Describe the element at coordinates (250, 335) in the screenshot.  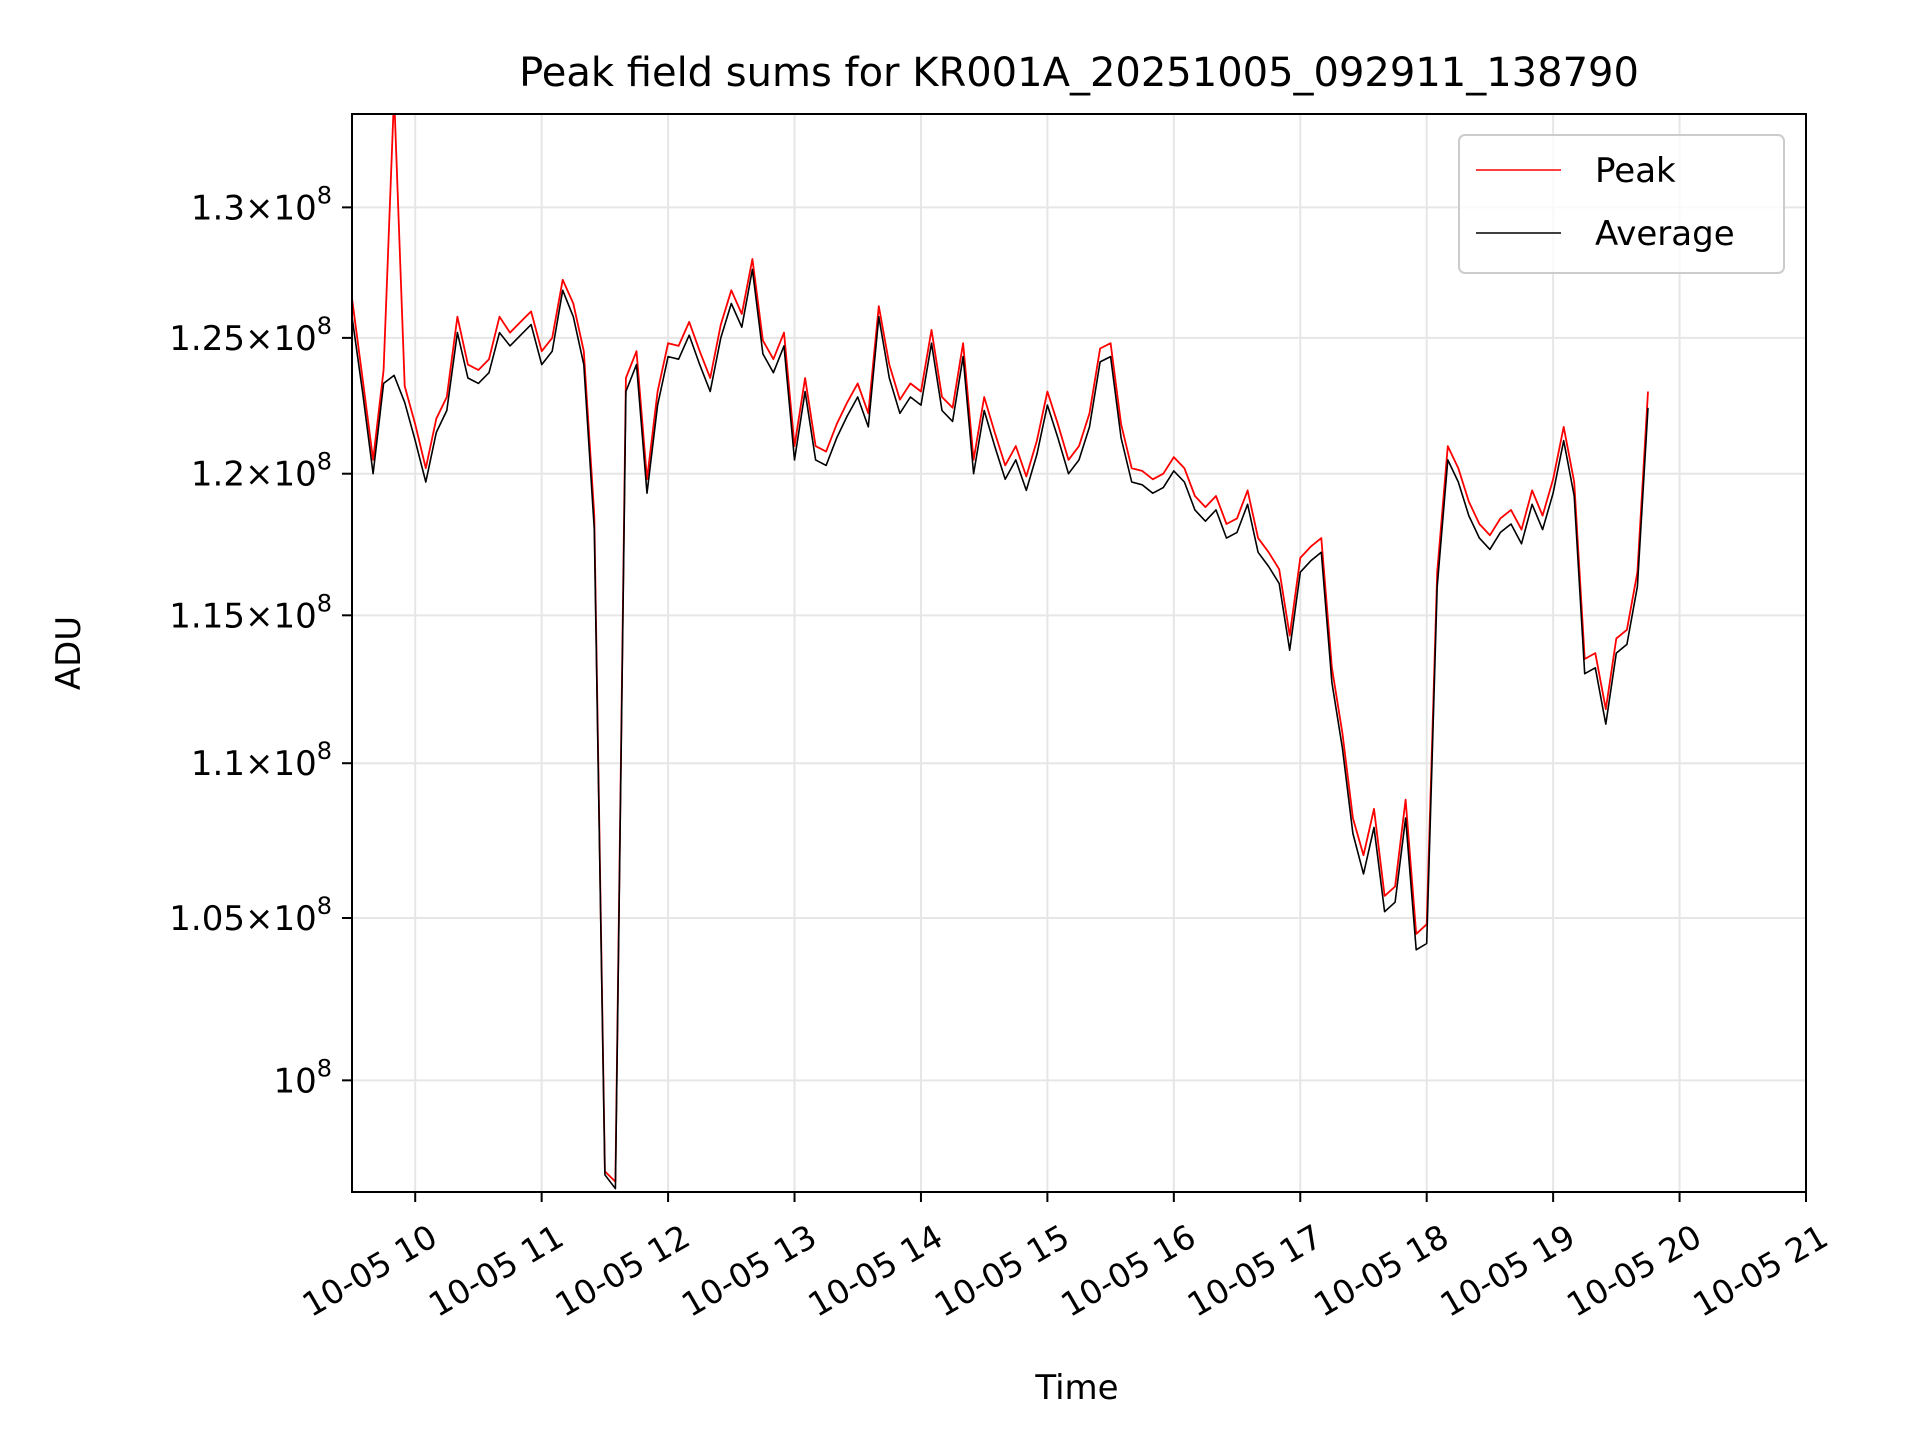
I see `y-tick-label: 1.25×108` at that location.